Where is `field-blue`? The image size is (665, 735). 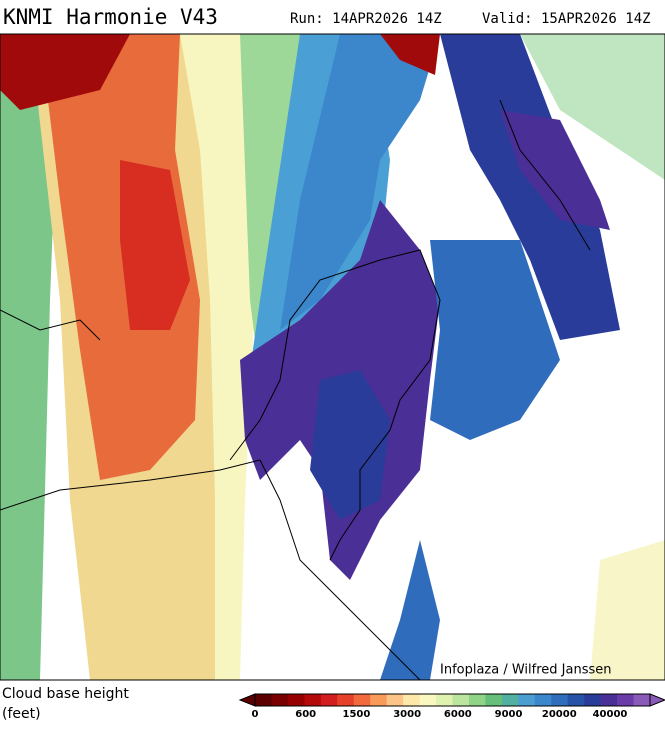 field-blue is located at coordinates (360, 182).